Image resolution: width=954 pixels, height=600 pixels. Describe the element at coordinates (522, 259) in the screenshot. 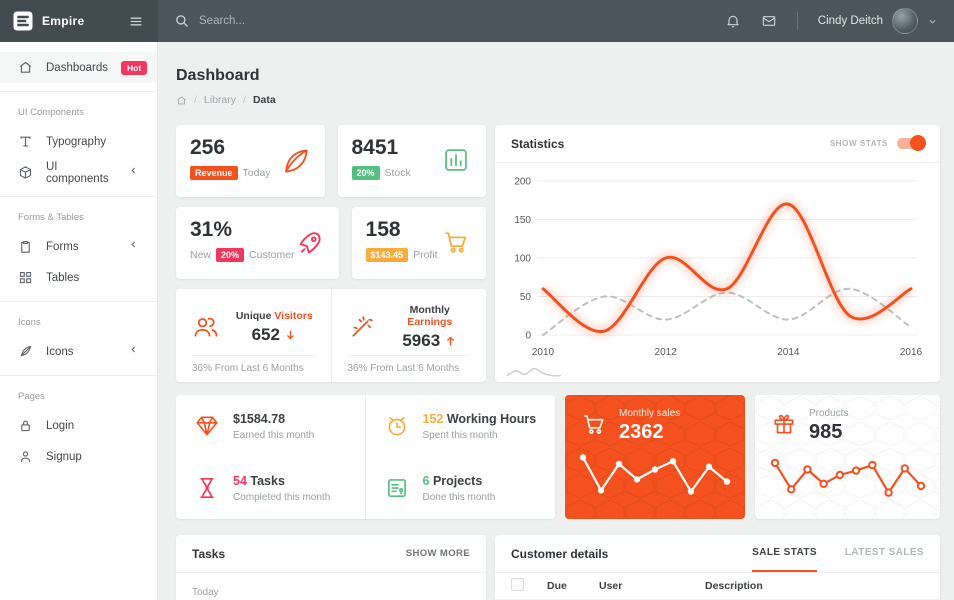

I see `svg-text: 100` at that location.